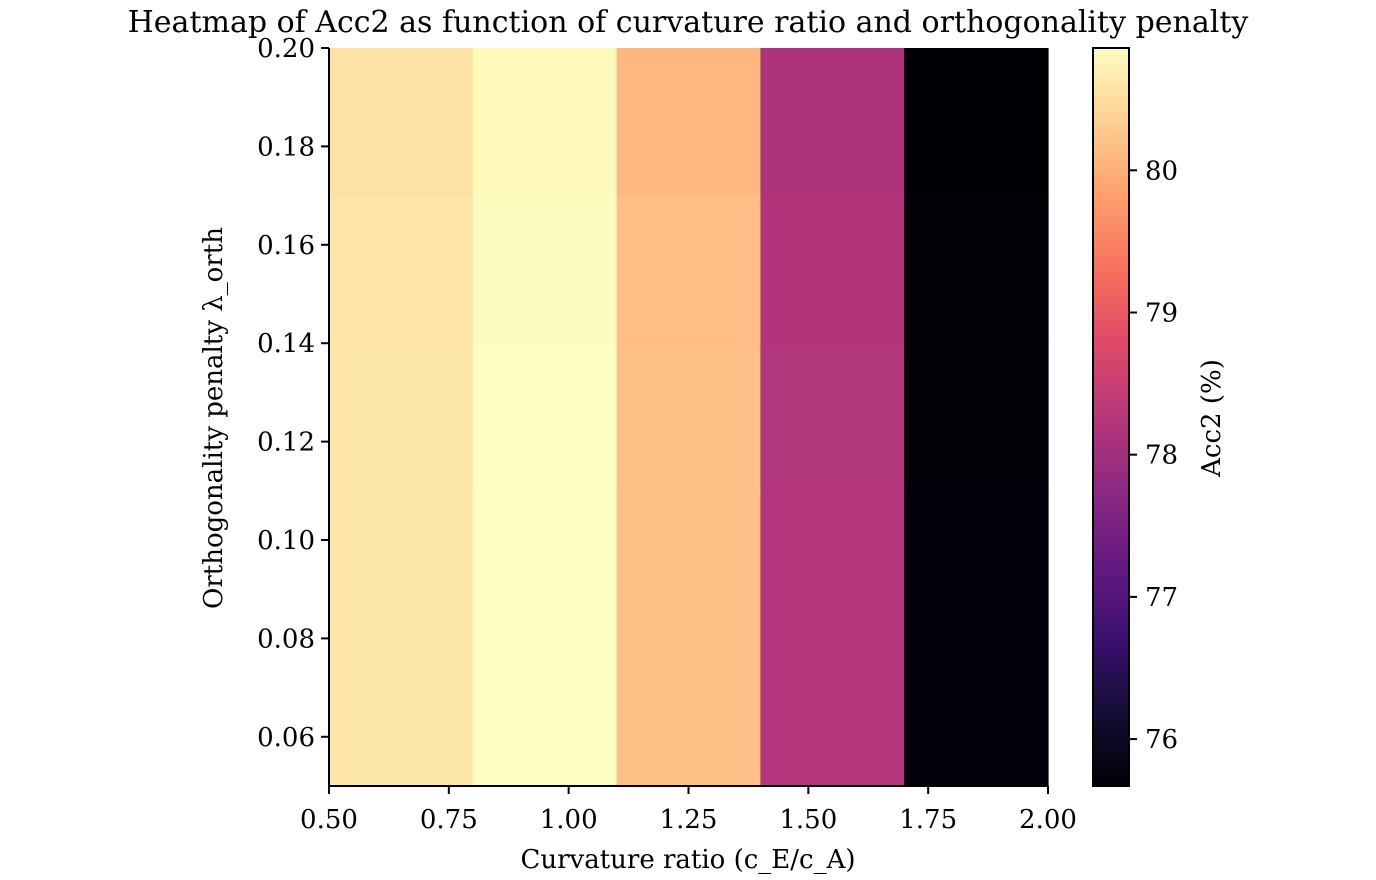 The image size is (1376, 880). What do you see at coordinates (928, 820) in the screenshot?
I see `x-tick-label: 1.75` at bounding box center [928, 820].